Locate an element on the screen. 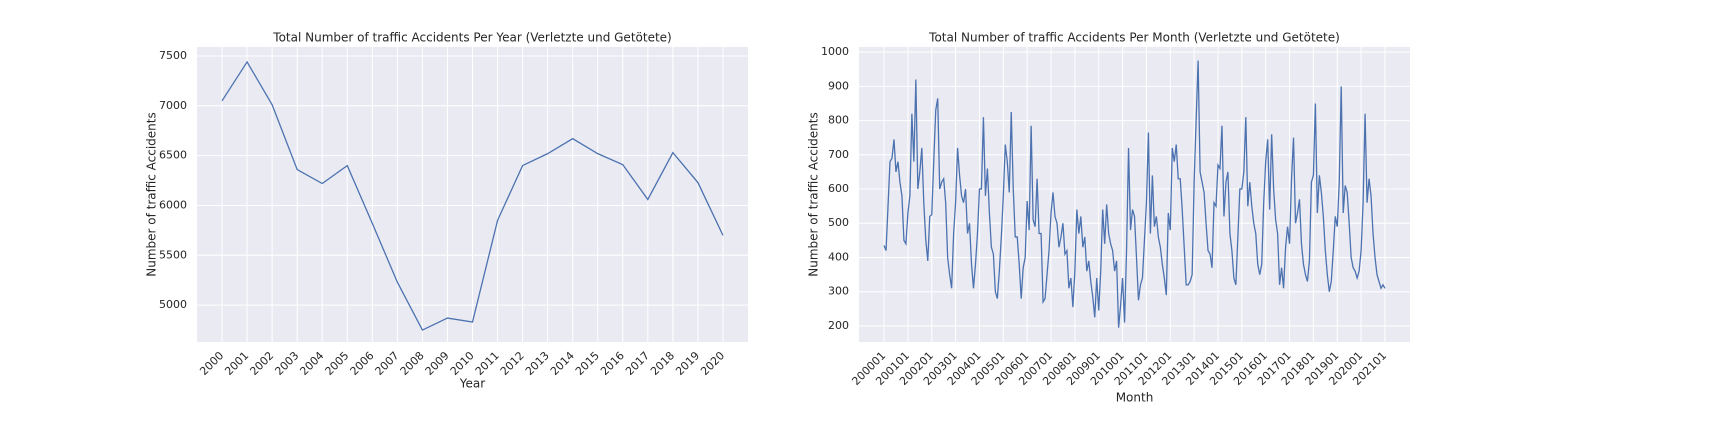 The height and width of the screenshot is (432, 1728). x-tick-label: 2007 is located at coordinates (387, 363).